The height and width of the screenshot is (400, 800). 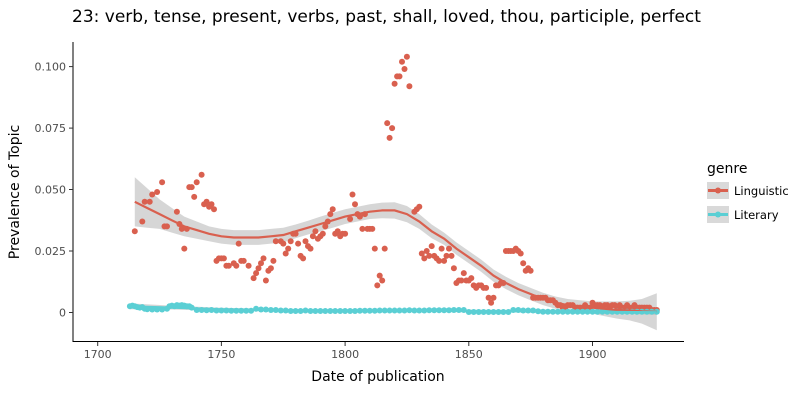 I want to click on x-tick-label: 1750, so click(x=221, y=354).